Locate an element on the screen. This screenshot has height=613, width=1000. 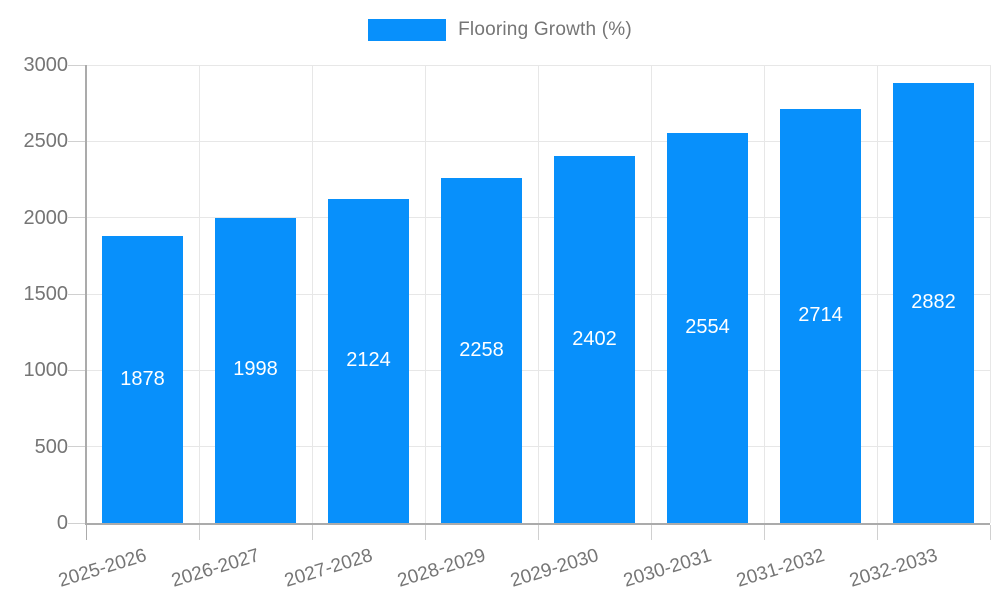
y-axis-label: 1500 is located at coordinates (46, 294).